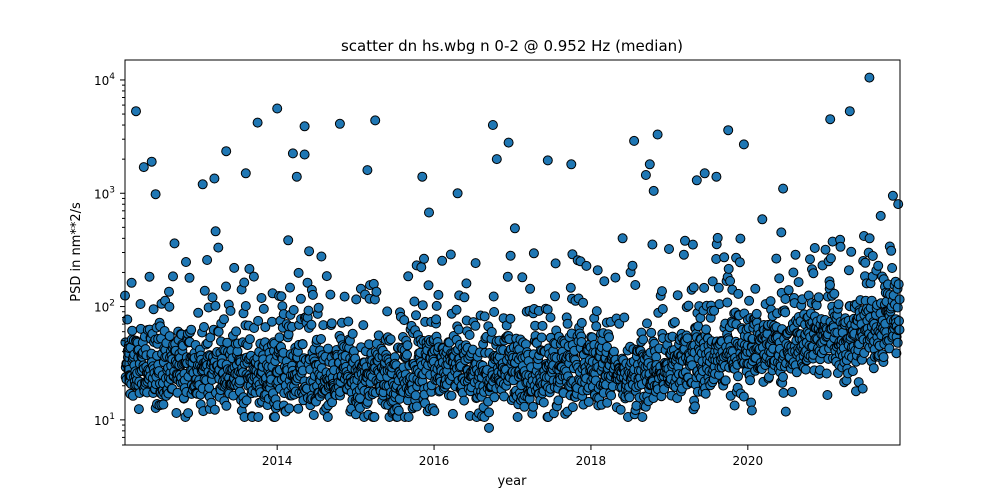 The height and width of the screenshot is (500, 1000). I want to click on x-tick-label: 2014, so click(277, 461).